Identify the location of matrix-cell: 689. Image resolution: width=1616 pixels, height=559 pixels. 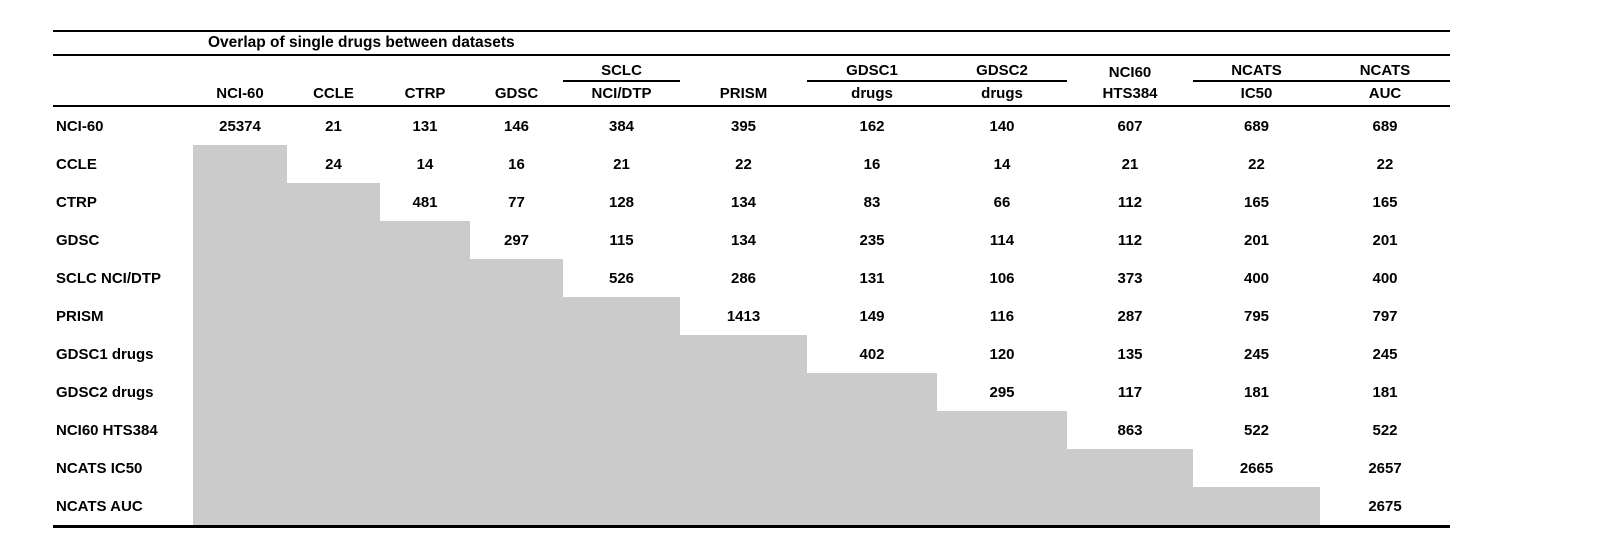
(1256, 126).